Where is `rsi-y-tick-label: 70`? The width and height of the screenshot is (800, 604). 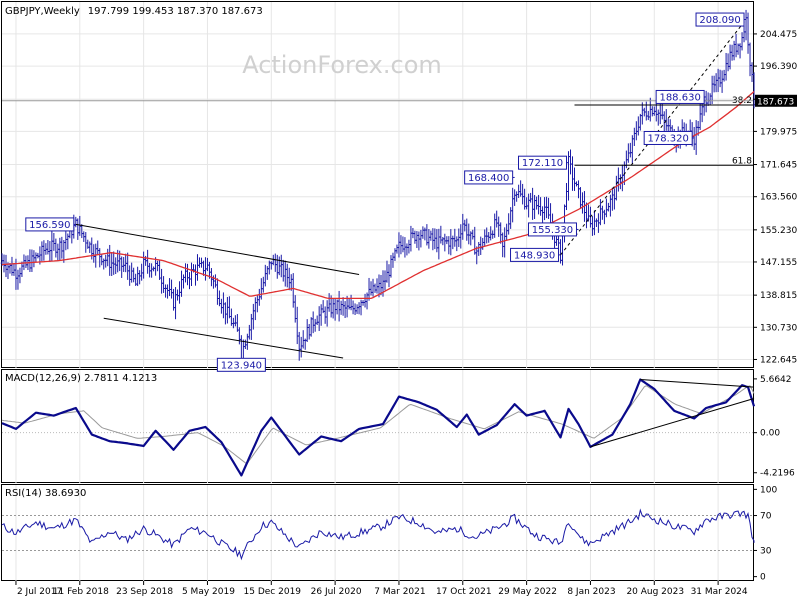
rsi-y-tick-label: 70 is located at coordinates (766, 517).